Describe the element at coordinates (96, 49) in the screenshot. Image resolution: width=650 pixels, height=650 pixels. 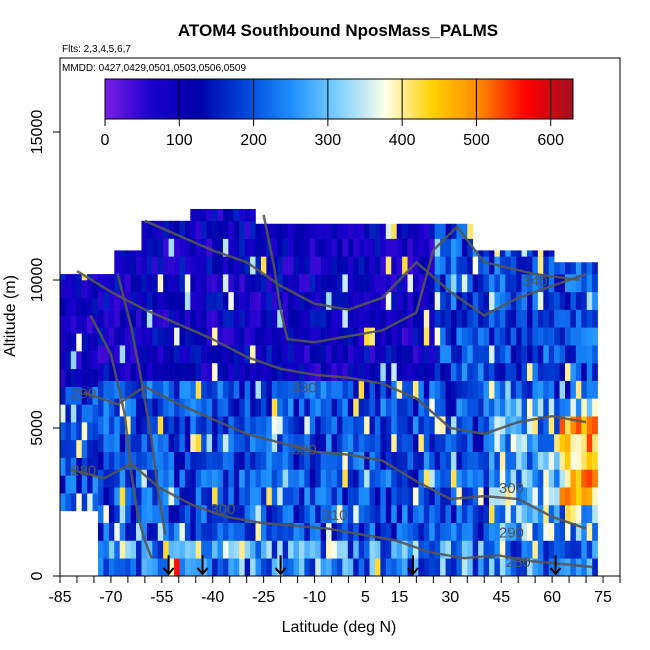
I see `flights-subtitle: Flts: 2,3,4,5,6,7` at that location.